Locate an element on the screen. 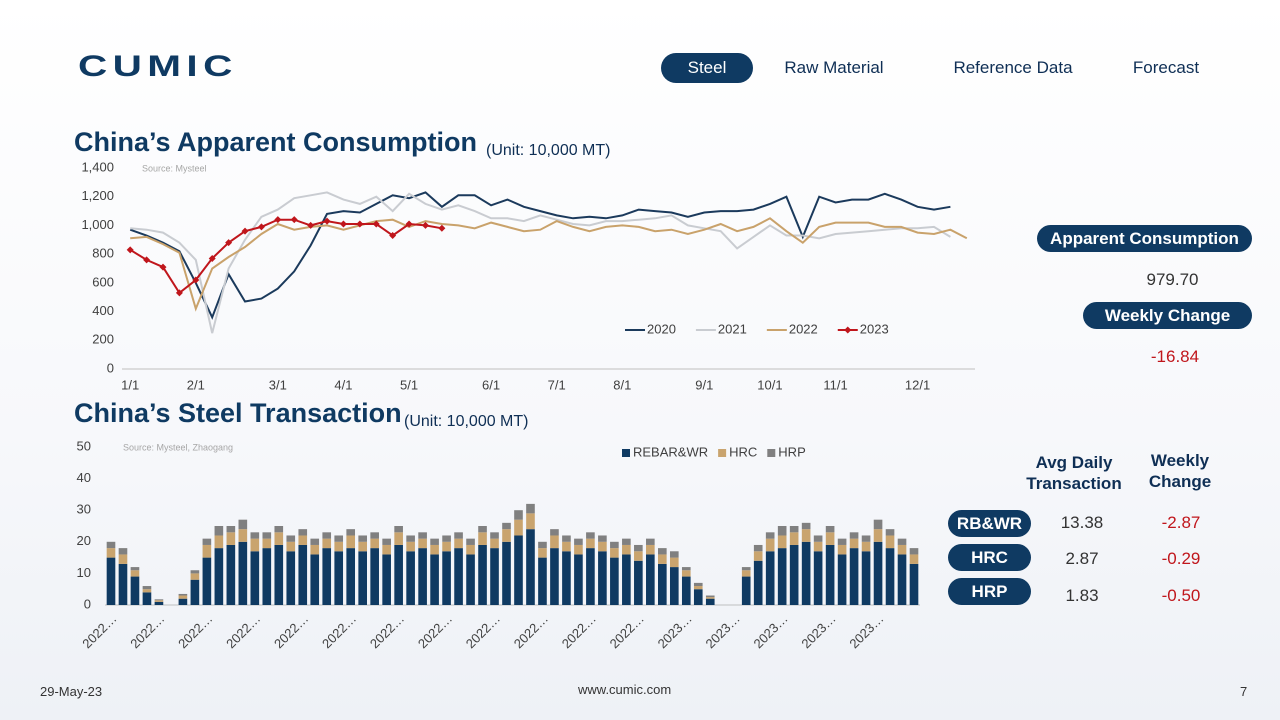  source-note: Source: Mysteel, Zhaogang is located at coordinates (178, 447).